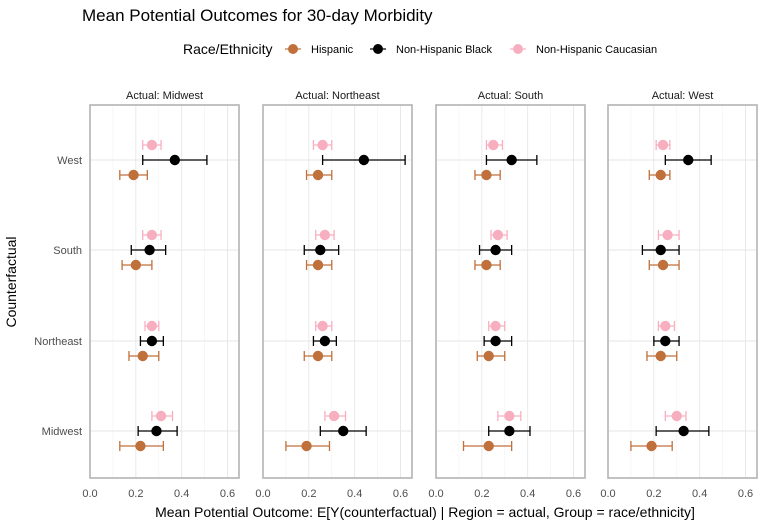 Image resolution: width=773 pixels, height=528 pixels. I want to click on legend-label-non-hispanic-caucasian: Non-Hispanic Caucasian, so click(596, 50).